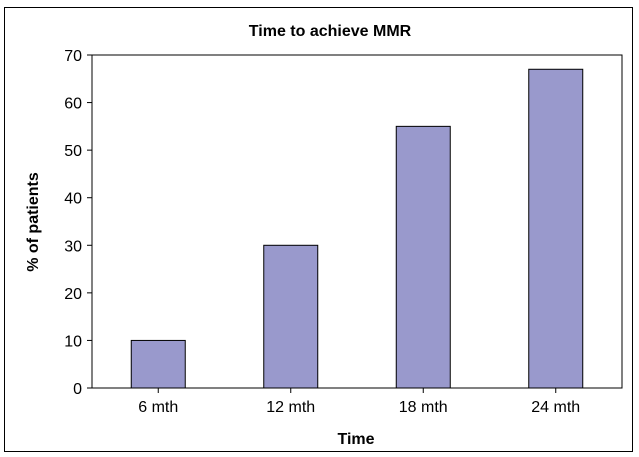 Image resolution: width=639 pixels, height=457 pixels. I want to click on bar-6-mth, so click(158, 364).